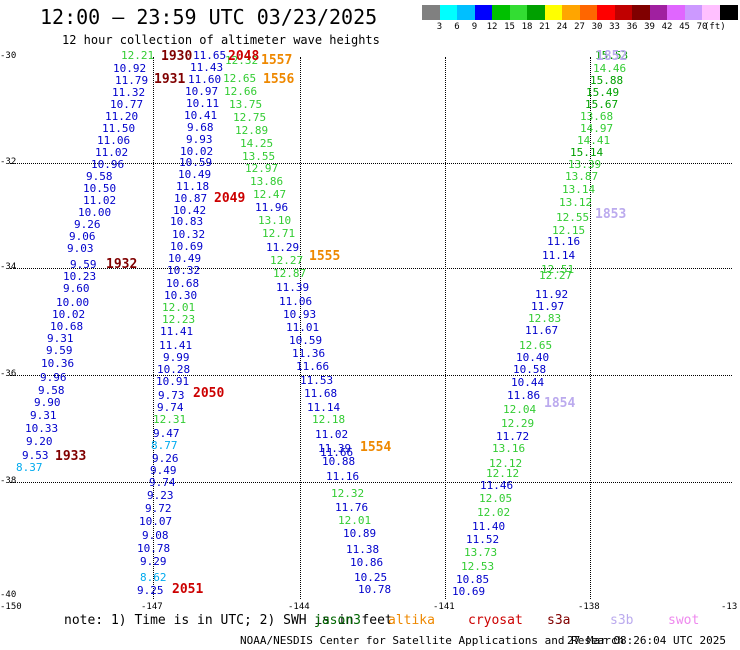 The image size is (740, 650). Describe the element at coordinates (181, 295) in the screenshot. I see `wave-height-label: 10.30` at that location.